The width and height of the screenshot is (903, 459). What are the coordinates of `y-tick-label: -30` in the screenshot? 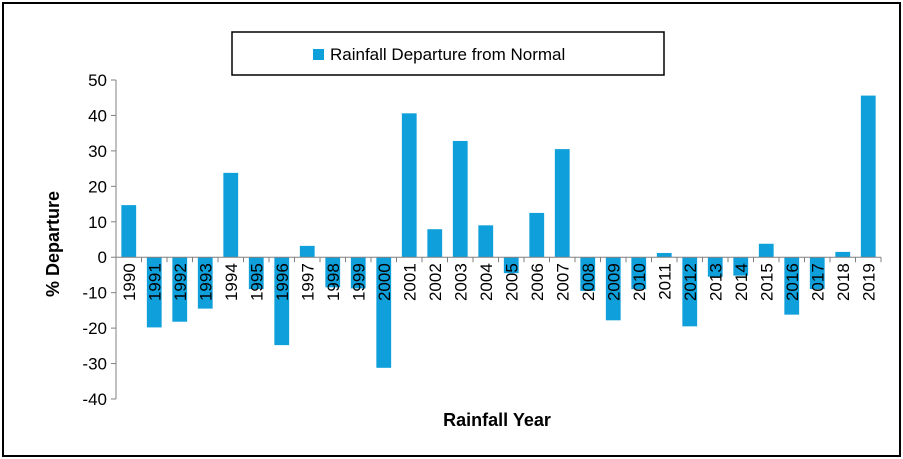 It's located at (94, 364).